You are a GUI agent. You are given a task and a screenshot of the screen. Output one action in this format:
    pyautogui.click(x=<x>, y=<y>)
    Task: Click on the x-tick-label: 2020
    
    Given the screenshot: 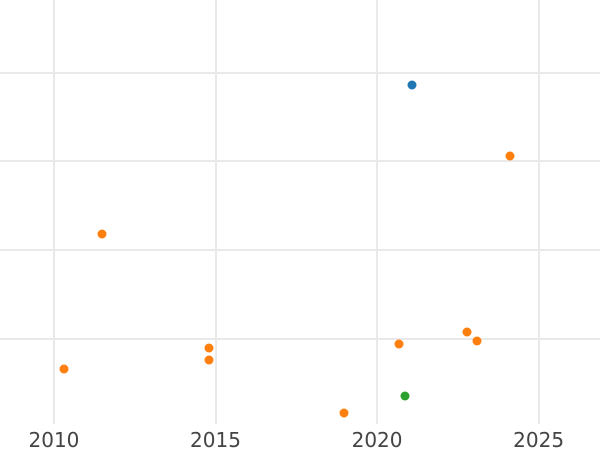 What is the action you would take?
    pyautogui.click(x=377, y=439)
    